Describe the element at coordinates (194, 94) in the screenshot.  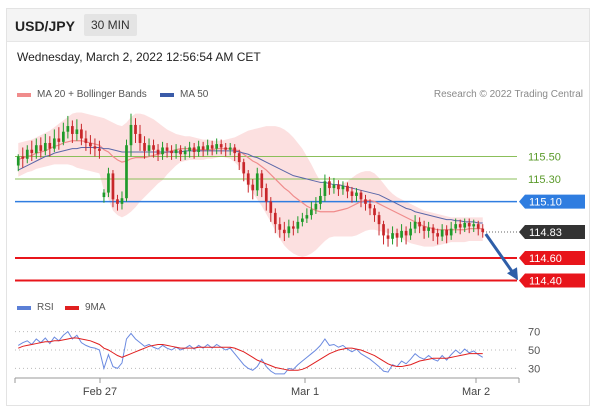
I see `ma50-label: MA 50` at that location.